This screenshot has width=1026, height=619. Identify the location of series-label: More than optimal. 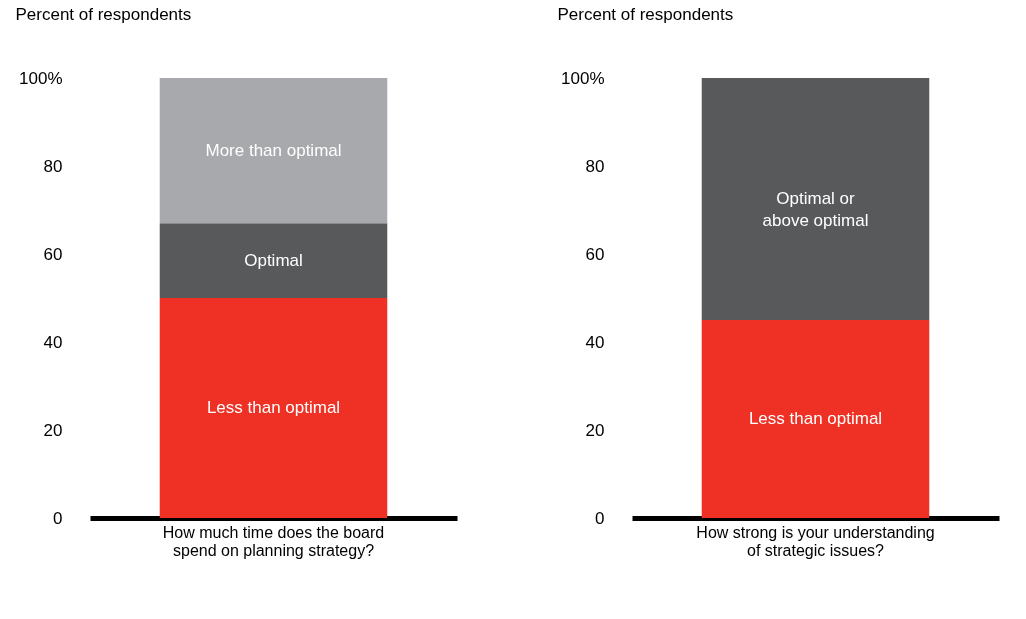
(273, 150).